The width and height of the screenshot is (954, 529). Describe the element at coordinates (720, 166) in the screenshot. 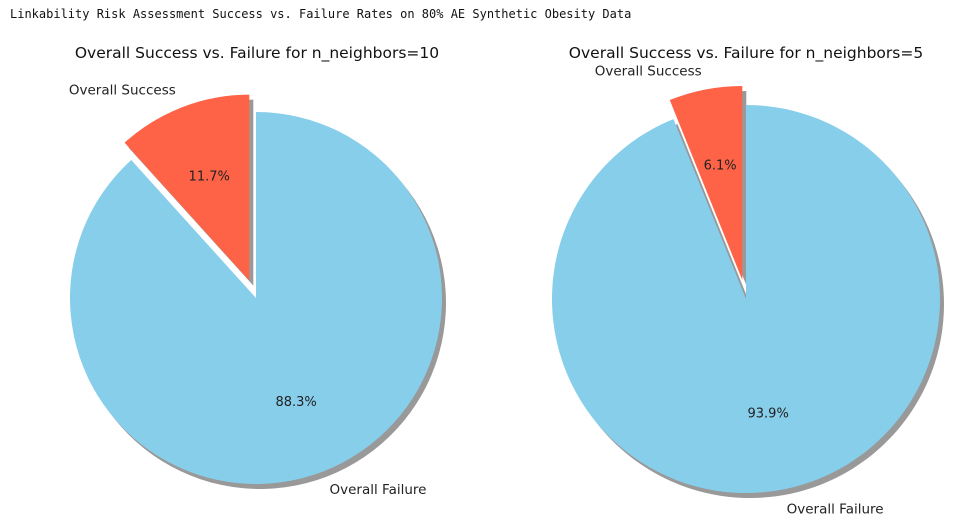

I see `slice-percent-label: 6.1%` at that location.